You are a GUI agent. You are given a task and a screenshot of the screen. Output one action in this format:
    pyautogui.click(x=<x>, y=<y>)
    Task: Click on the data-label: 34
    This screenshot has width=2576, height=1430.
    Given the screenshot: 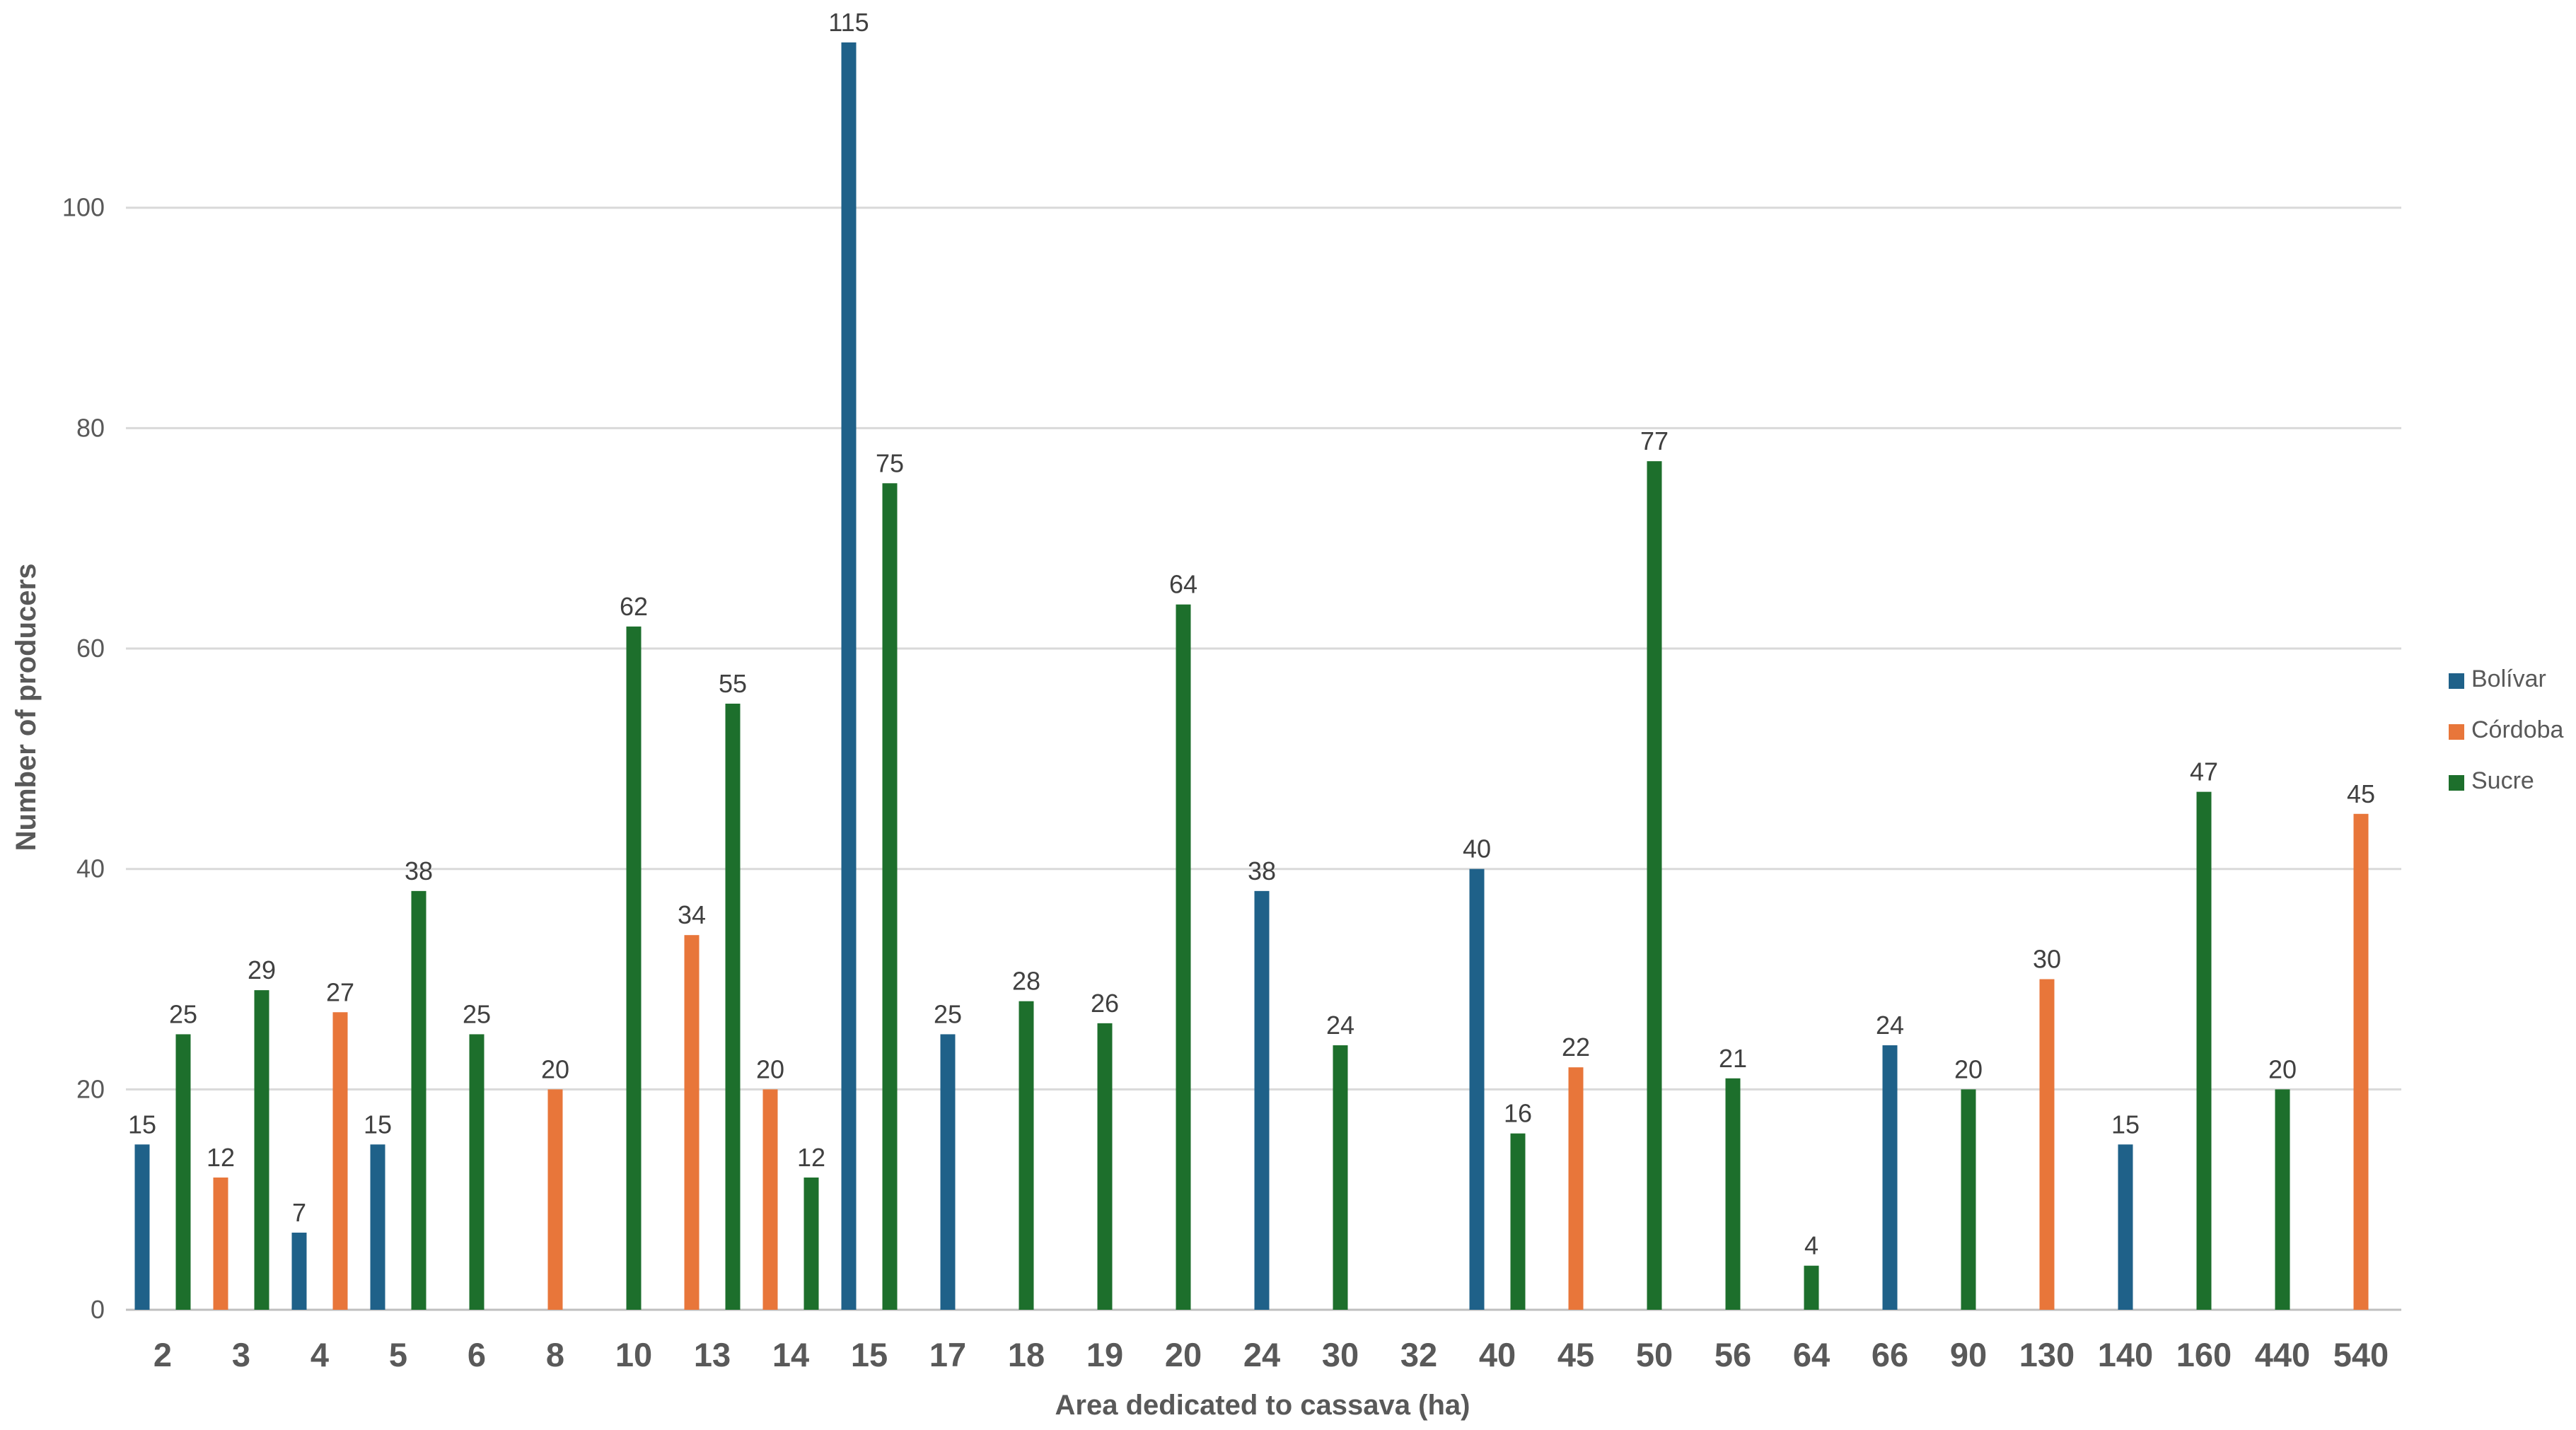 What is the action you would take?
    pyautogui.click(x=692, y=914)
    